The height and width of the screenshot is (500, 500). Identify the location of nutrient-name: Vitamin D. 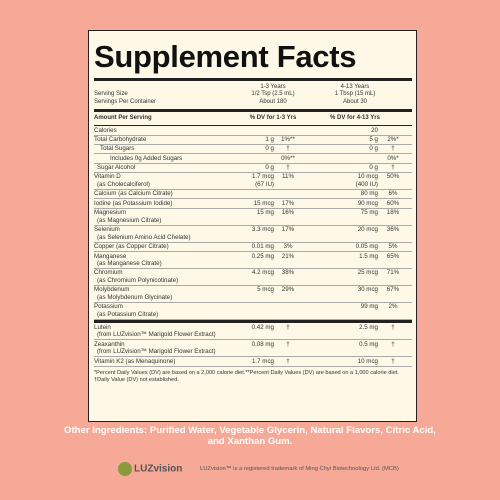
(107, 177).